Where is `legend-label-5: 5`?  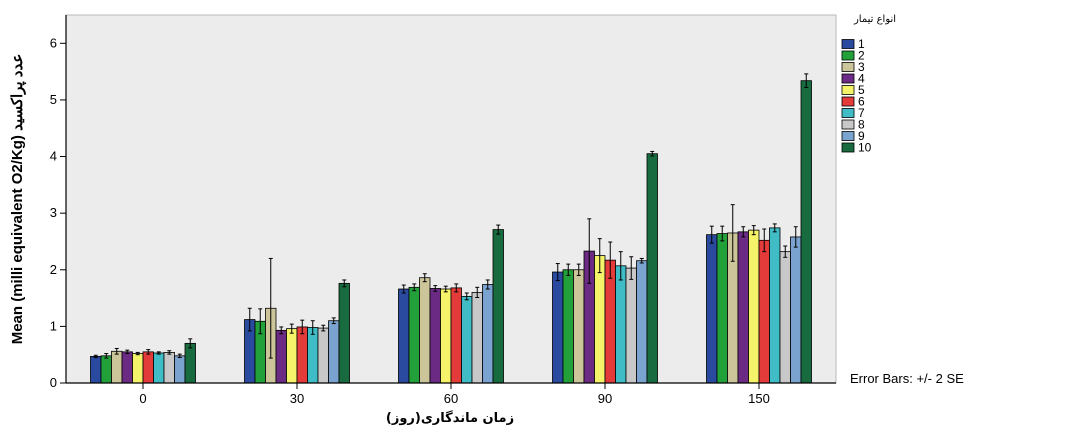
legend-label-5: 5 is located at coordinates (861, 90).